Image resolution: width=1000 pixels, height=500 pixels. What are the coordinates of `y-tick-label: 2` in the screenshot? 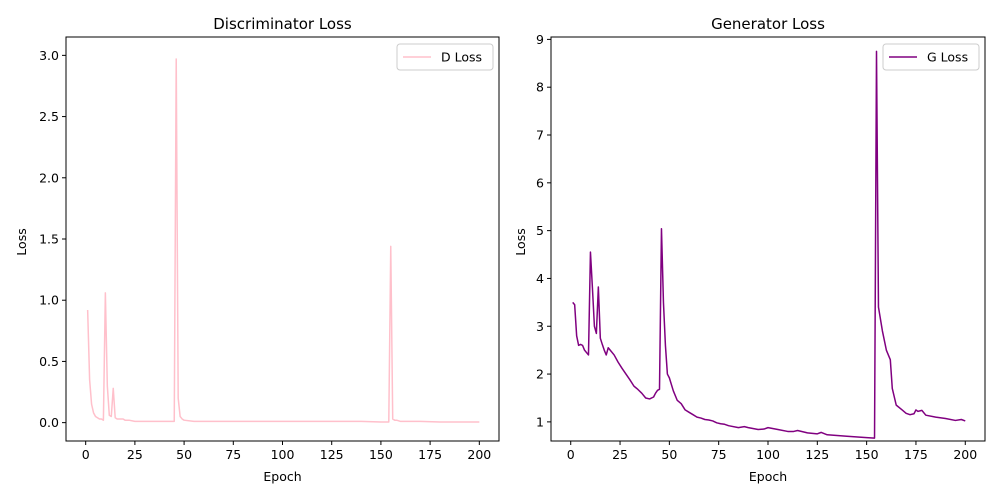 It's located at (540, 374).